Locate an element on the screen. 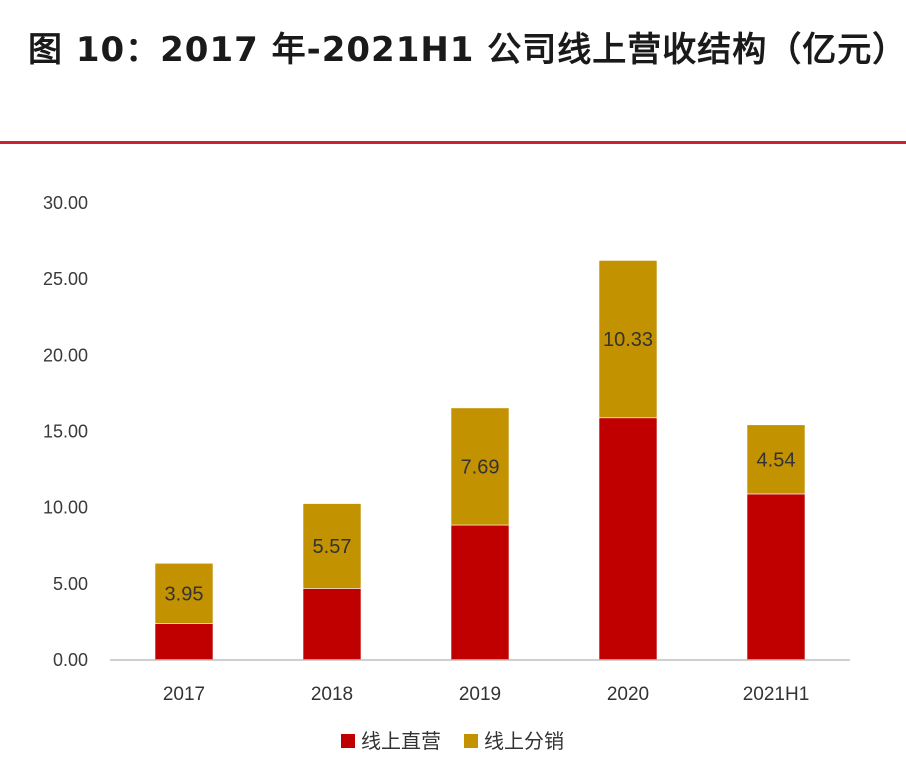 The image size is (906, 767). y-tick-label: 15.00 is located at coordinates (65, 432).